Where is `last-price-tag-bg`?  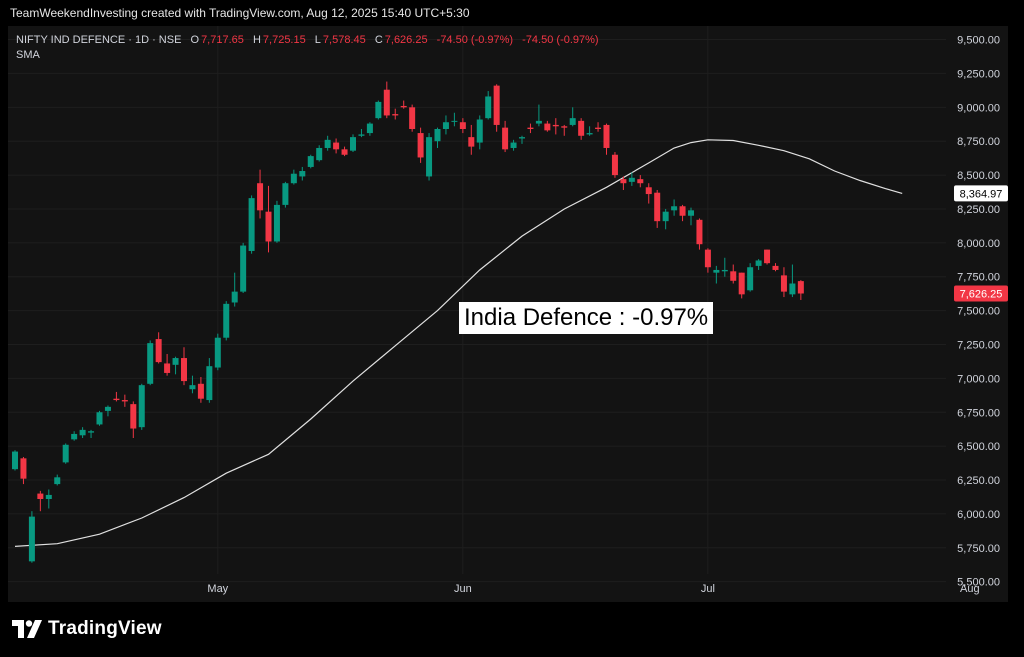
last-price-tag-bg is located at coordinates (981, 293).